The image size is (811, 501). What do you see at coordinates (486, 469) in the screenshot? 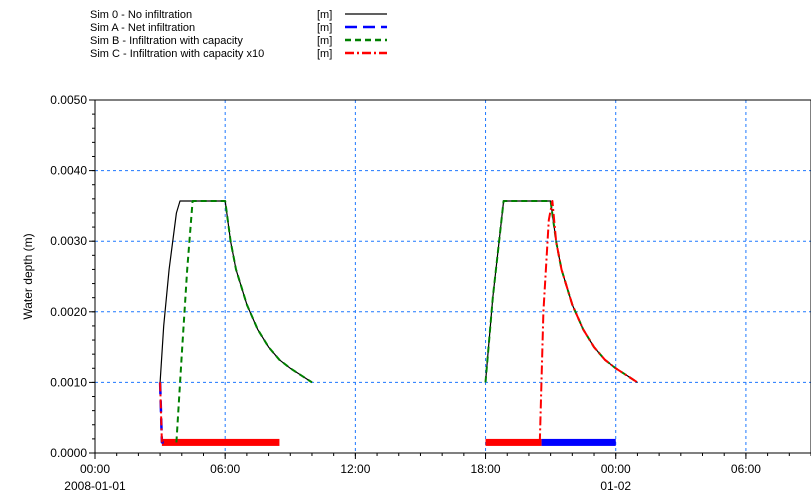
I see `x-tick-time: 18:00` at bounding box center [486, 469].